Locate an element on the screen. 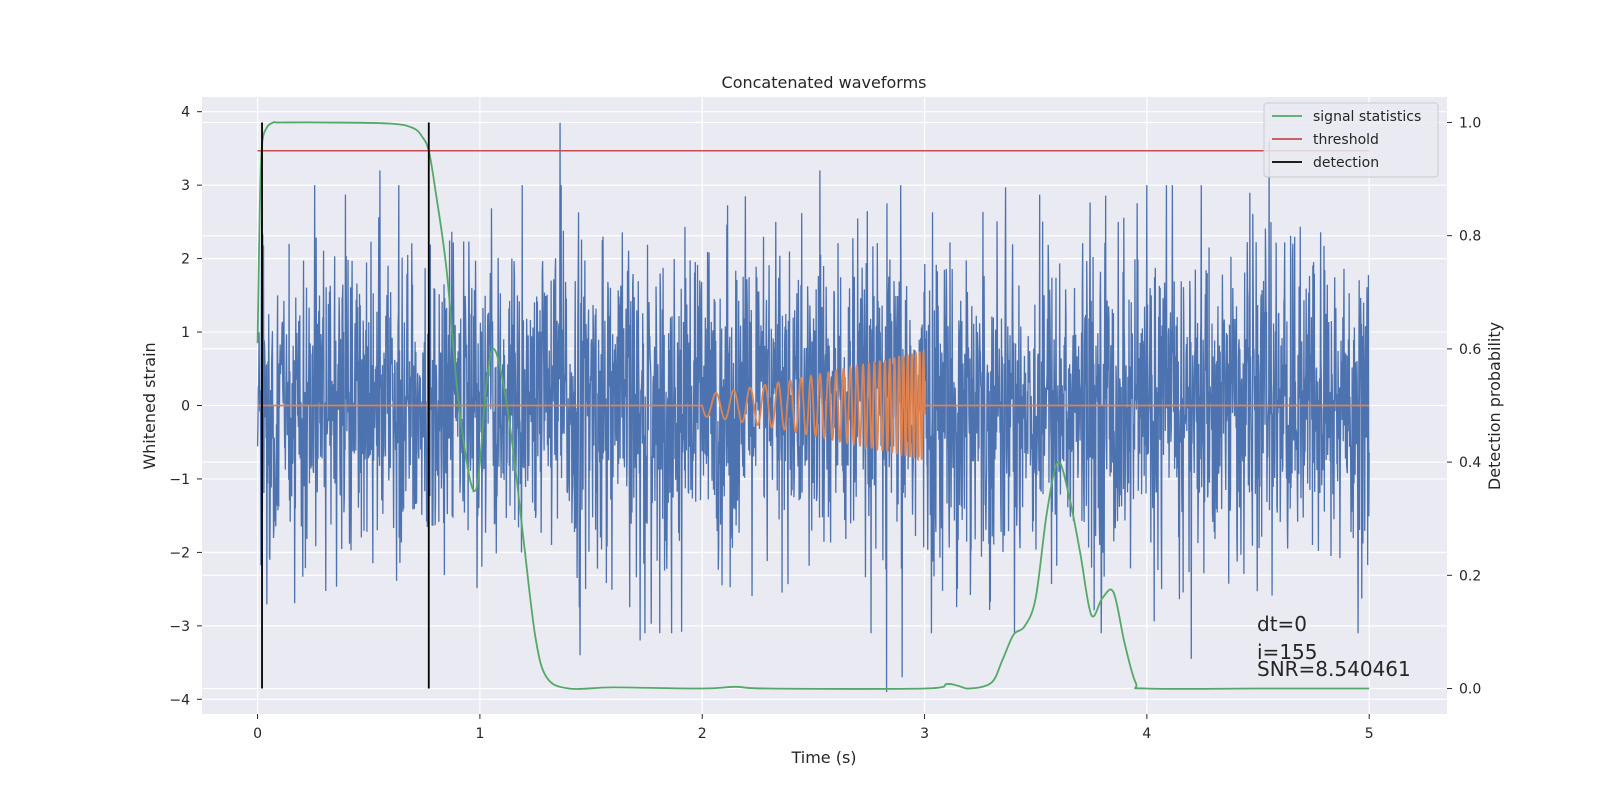  y-tick-label: 1 is located at coordinates (185, 333).